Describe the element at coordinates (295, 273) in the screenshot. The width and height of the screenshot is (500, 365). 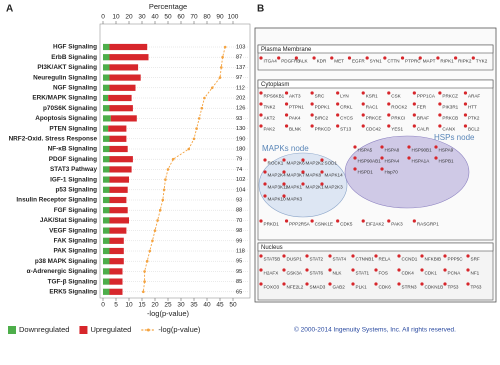
I see `gene-label: GSK3A` at that location.